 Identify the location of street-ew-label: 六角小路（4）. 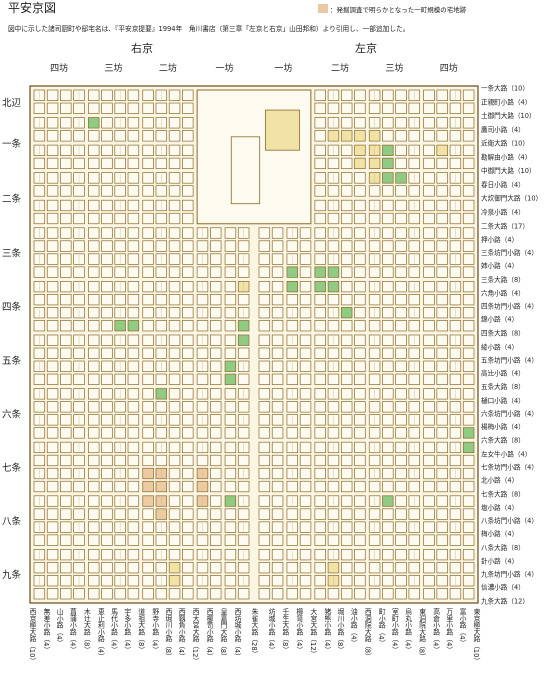
(503, 293).